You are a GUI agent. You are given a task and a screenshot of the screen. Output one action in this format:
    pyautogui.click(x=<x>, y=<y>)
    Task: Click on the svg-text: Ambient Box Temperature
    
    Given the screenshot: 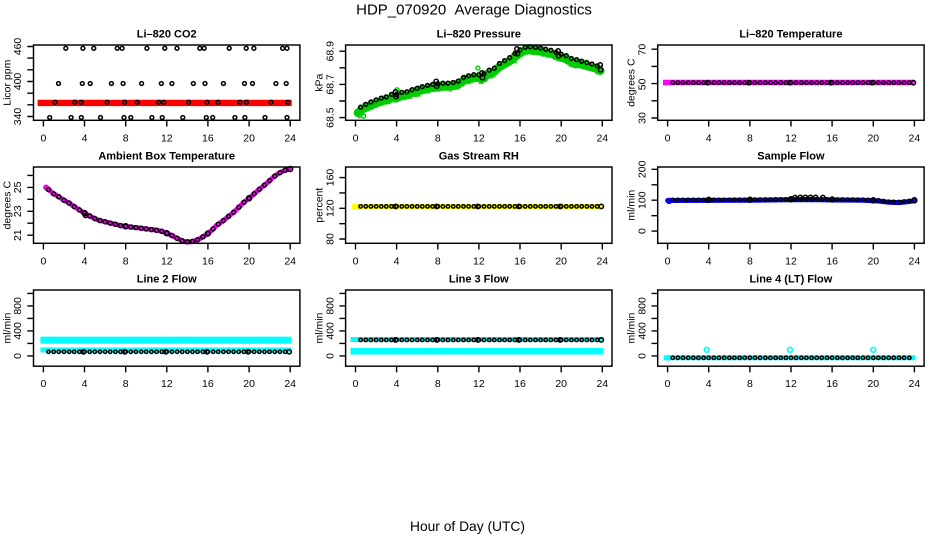 What is the action you would take?
    pyautogui.click(x=166, y=157)
    